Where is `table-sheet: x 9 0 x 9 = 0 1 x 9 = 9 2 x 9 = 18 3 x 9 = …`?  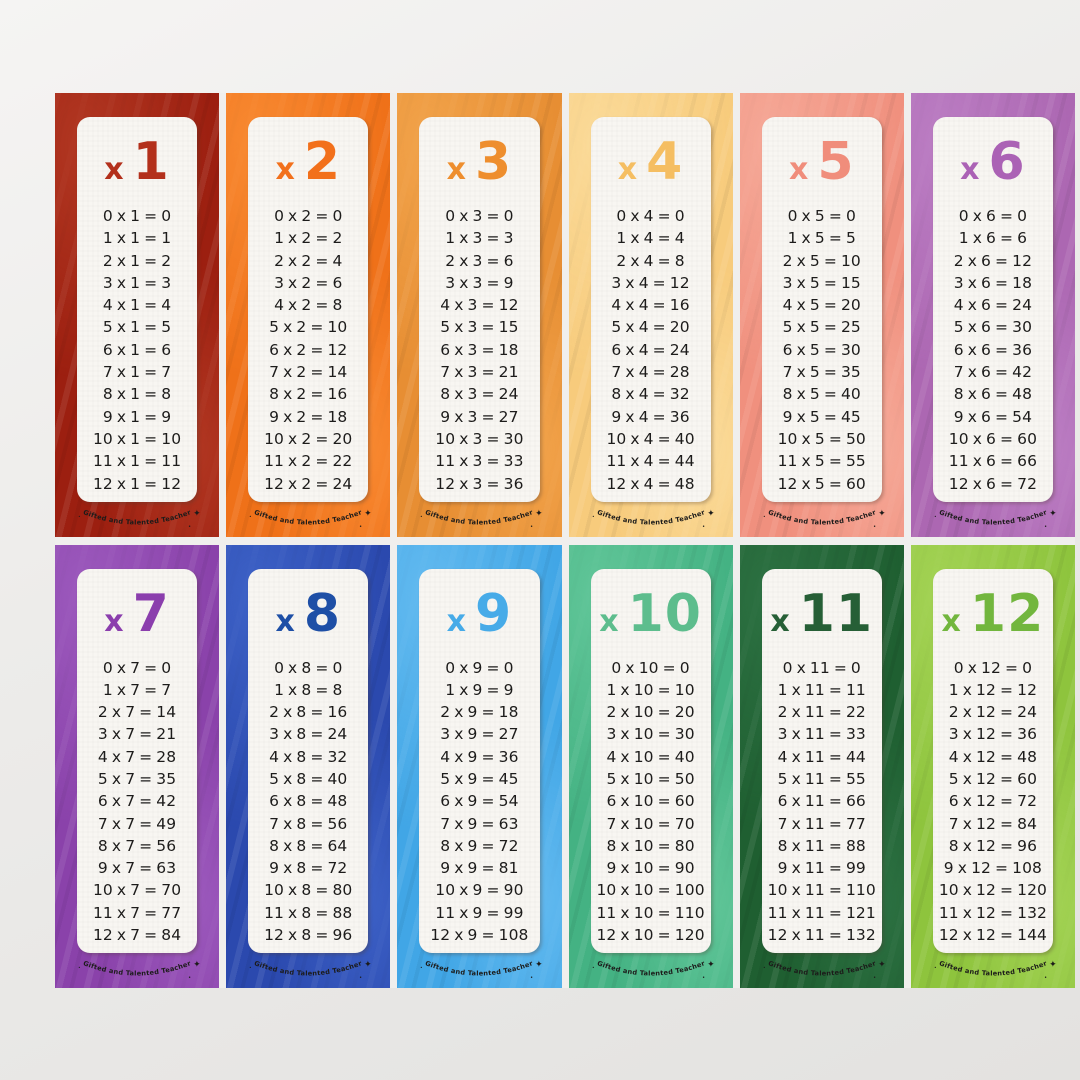 table-sheet: x 9 0 x 9 = 0 1 x 9 = 9 2 x 9 = 18 3 x 9 = … is located at coordinates (479, 761).